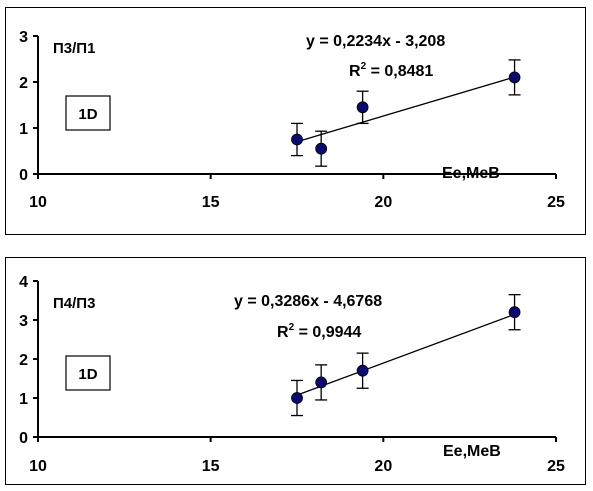 Image resolution: width=593 pixels, height=491 pixels. Describe the element at coordinates (375, 41) in the screenshot. I see `trendline-equation: y = 0,2234x - 3,208` at that location.